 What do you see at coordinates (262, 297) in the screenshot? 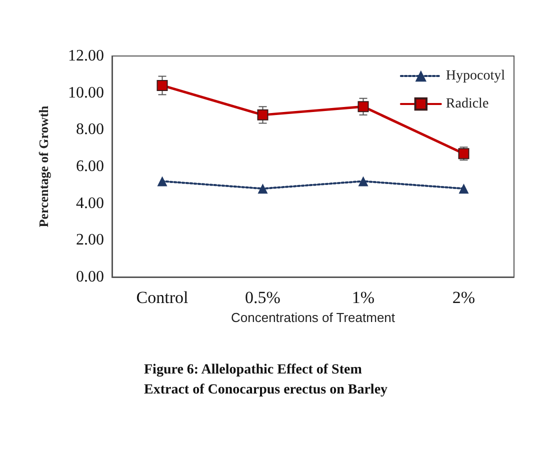
I see `x-tick-label: 0.5%` at bounding box center [262, 297].